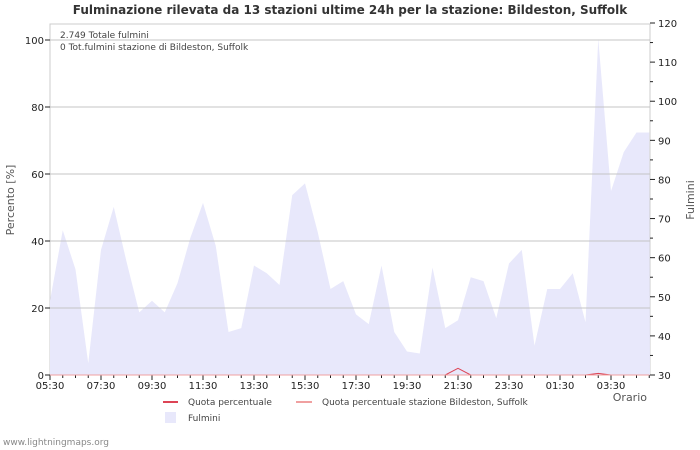  What do you see at coordinates (104, 36) in the screenshot?
I see `total-strikes-annotation: 2.749 Totale fulmini` at bounding box center [104, 36].